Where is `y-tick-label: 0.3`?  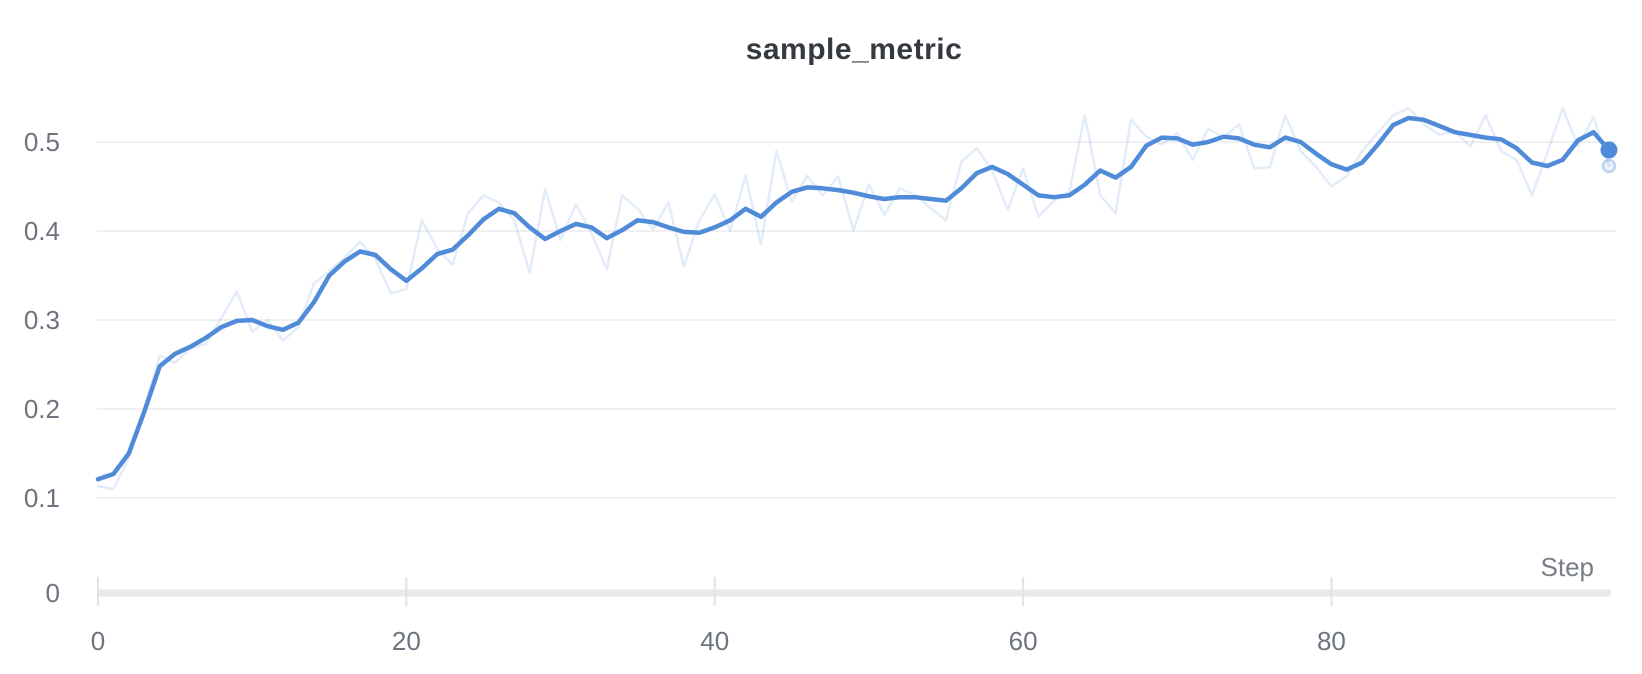 y-tick-label: 0.3 is located at coordinates (41, 320).